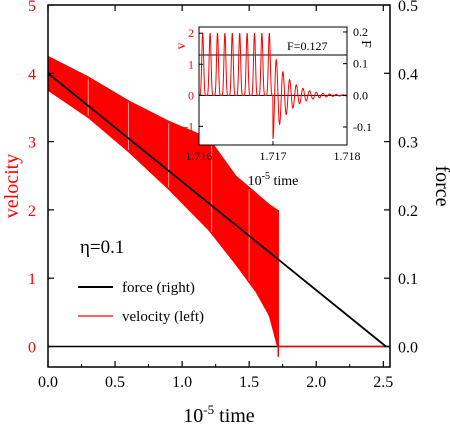  I want to click on y-right-tick-label: 0.4, so click(408, 74).